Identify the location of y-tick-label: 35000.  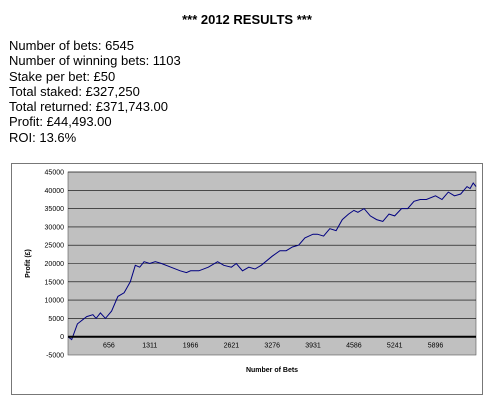
(55, 209).